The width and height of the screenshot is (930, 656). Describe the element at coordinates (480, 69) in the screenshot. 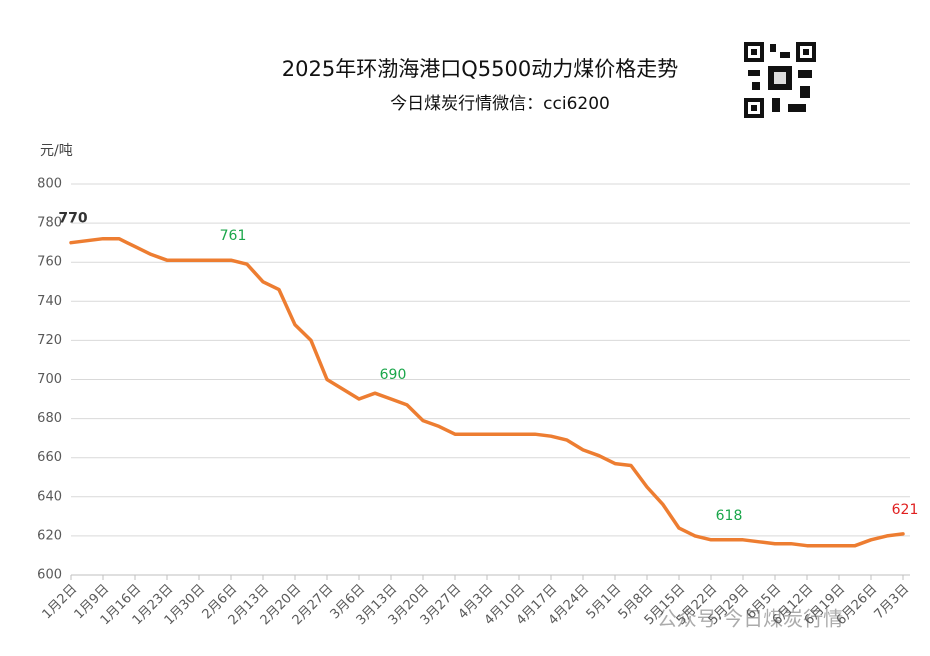

I see `chart-title: 2025年环渤海港口Q5500动力煤价格走势` at that location.